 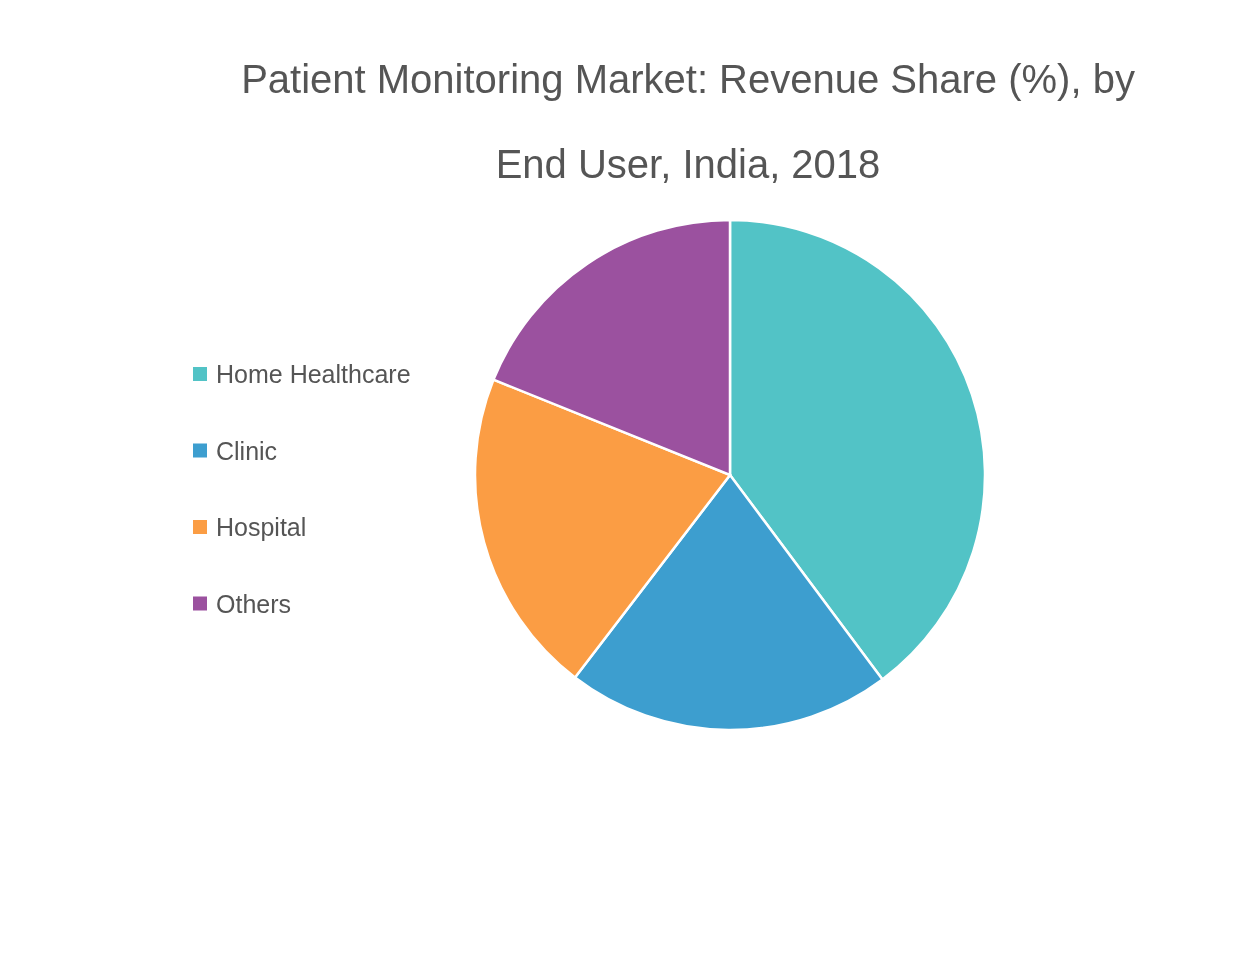 What do you see at coordinates (261, 527) in the screenshot?
I see `legend-label: Hospital` at bounding box center [261, 527].